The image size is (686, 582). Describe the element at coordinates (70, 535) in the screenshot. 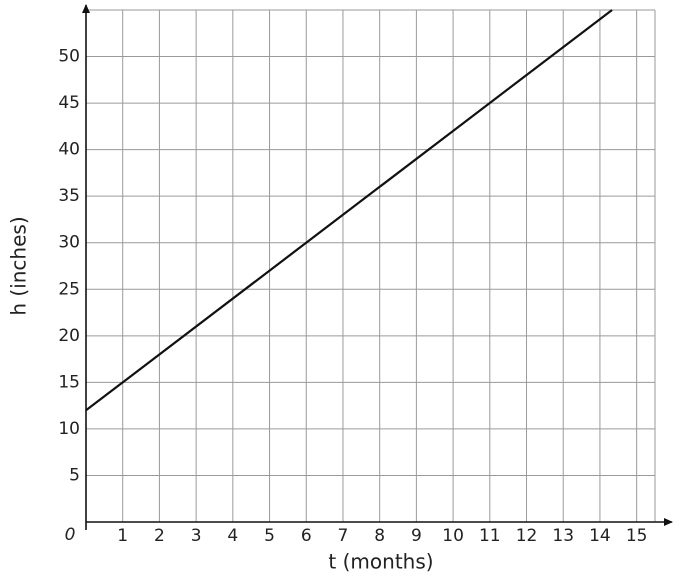

I see `origin-label: 0` at that location.